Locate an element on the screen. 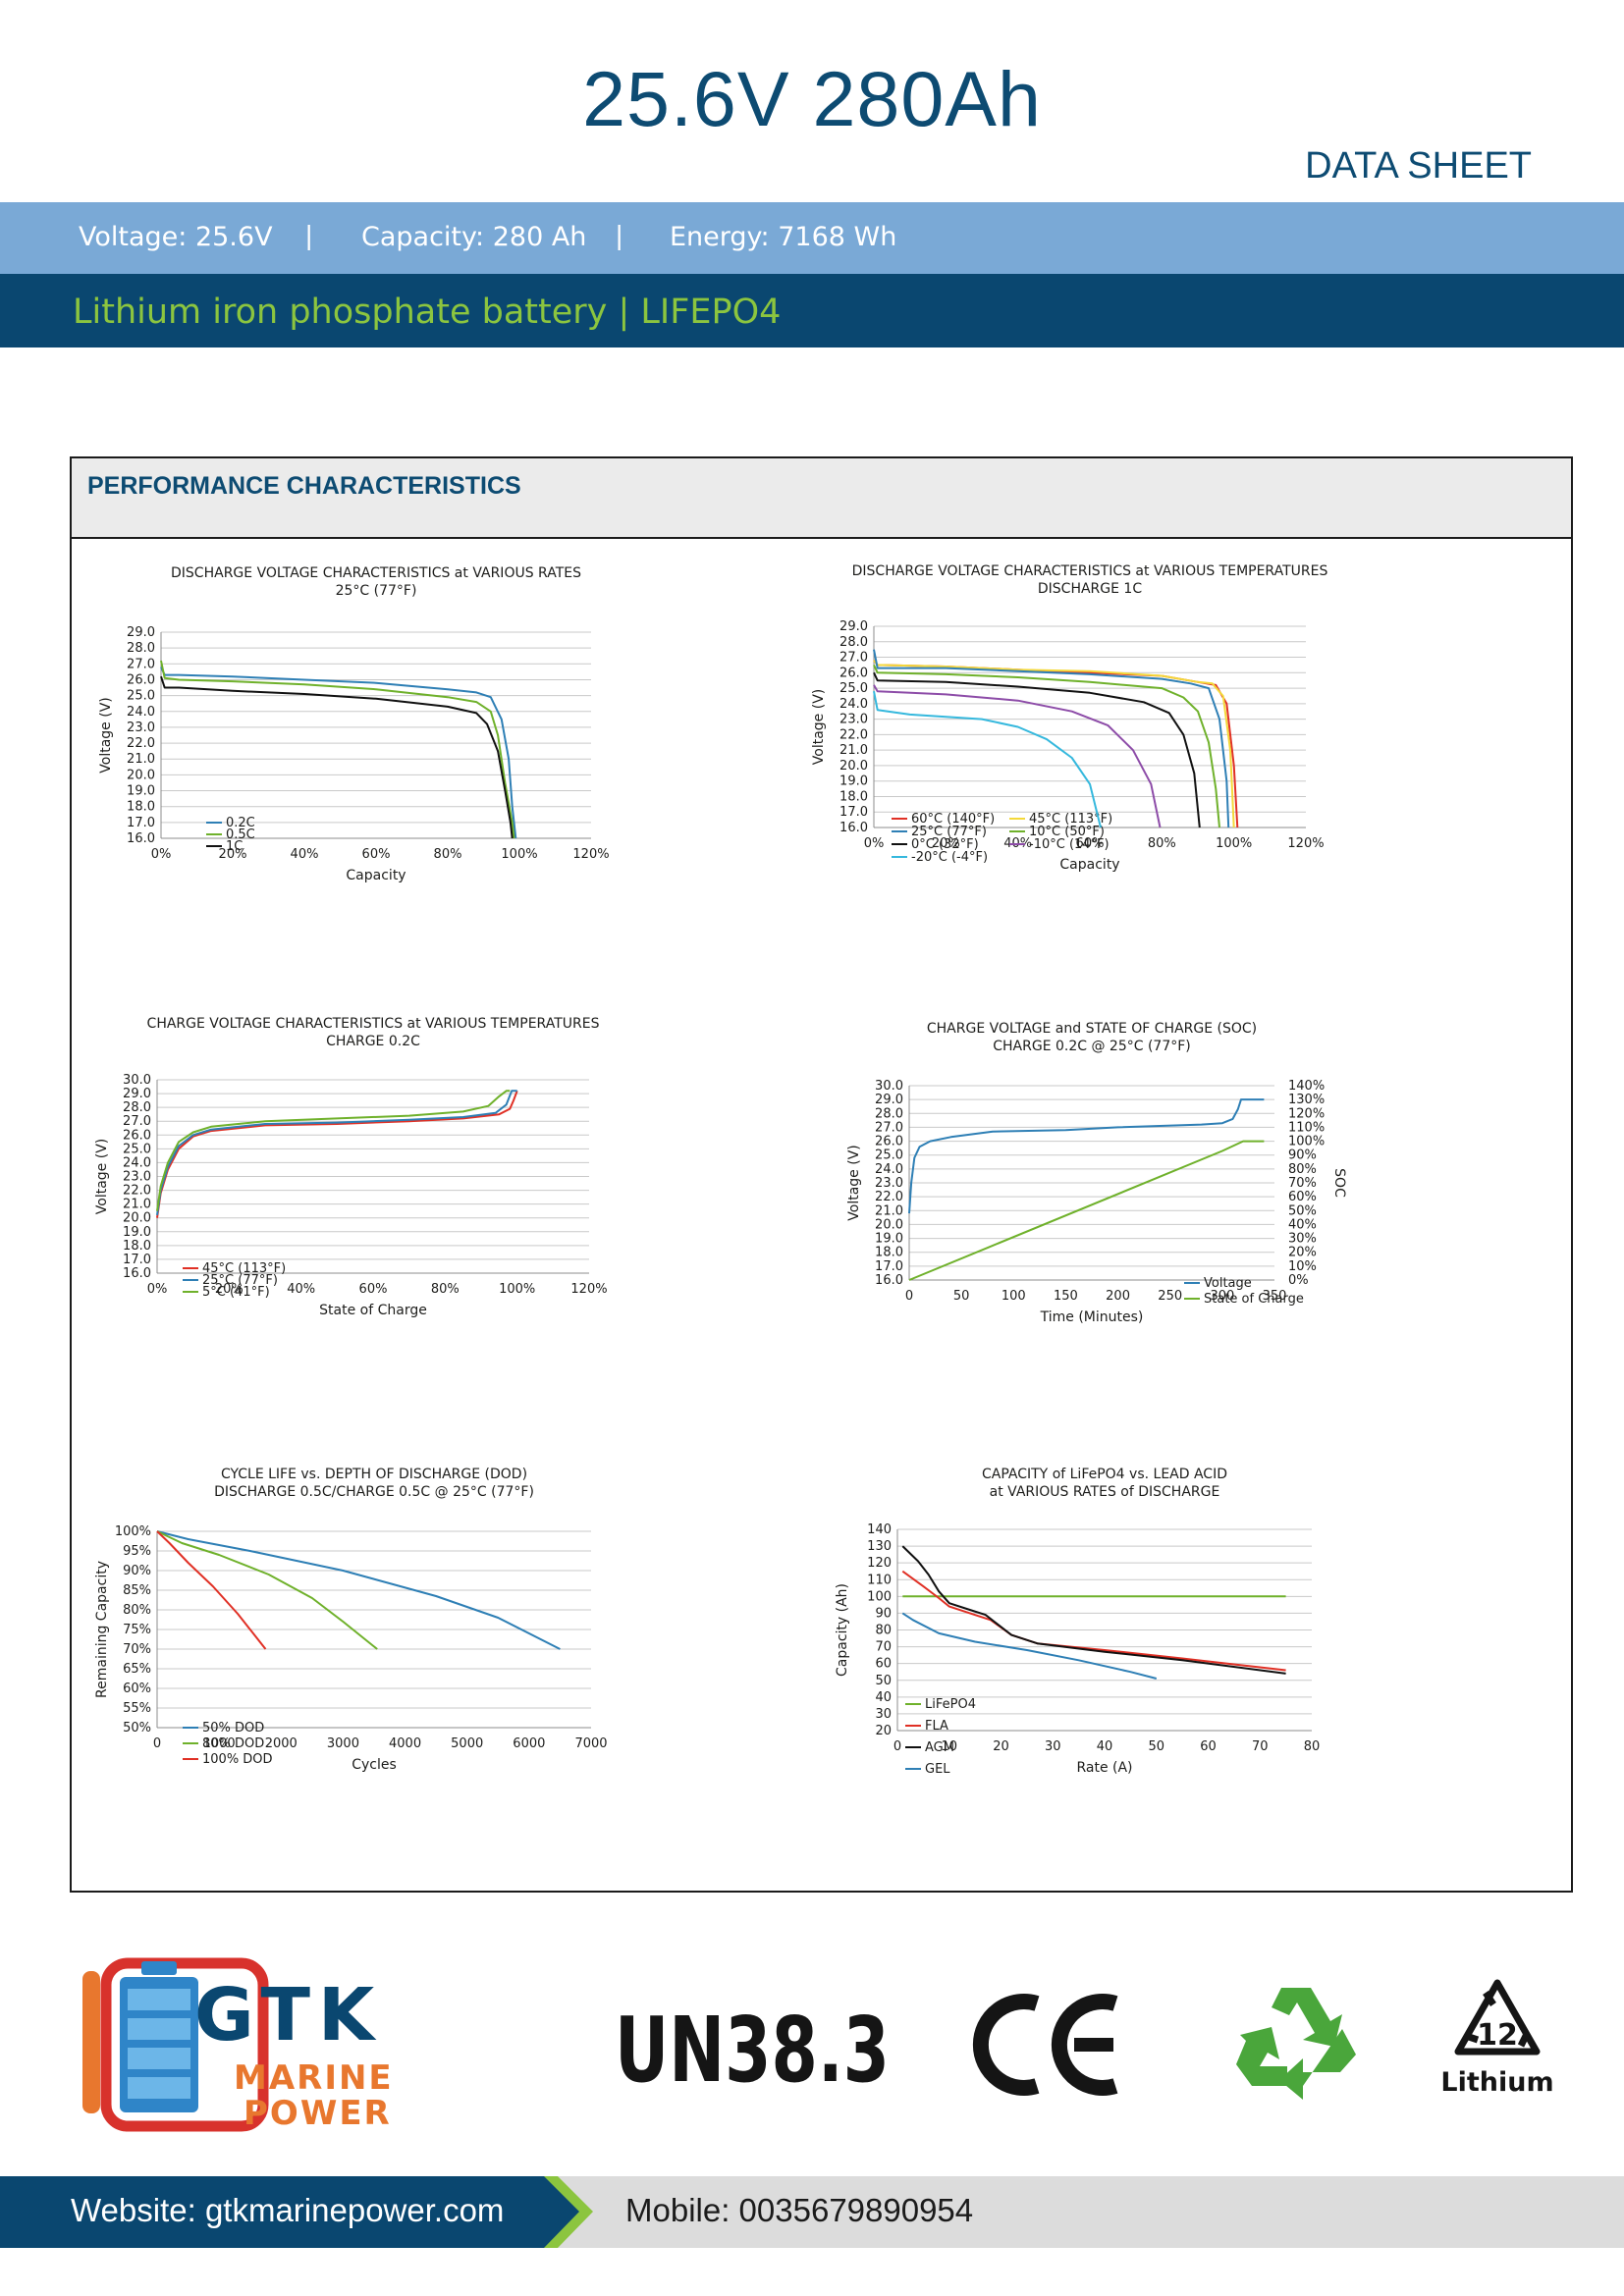  chart-subtitle: 25°C (77°F) is located at coordinates (376, 591).